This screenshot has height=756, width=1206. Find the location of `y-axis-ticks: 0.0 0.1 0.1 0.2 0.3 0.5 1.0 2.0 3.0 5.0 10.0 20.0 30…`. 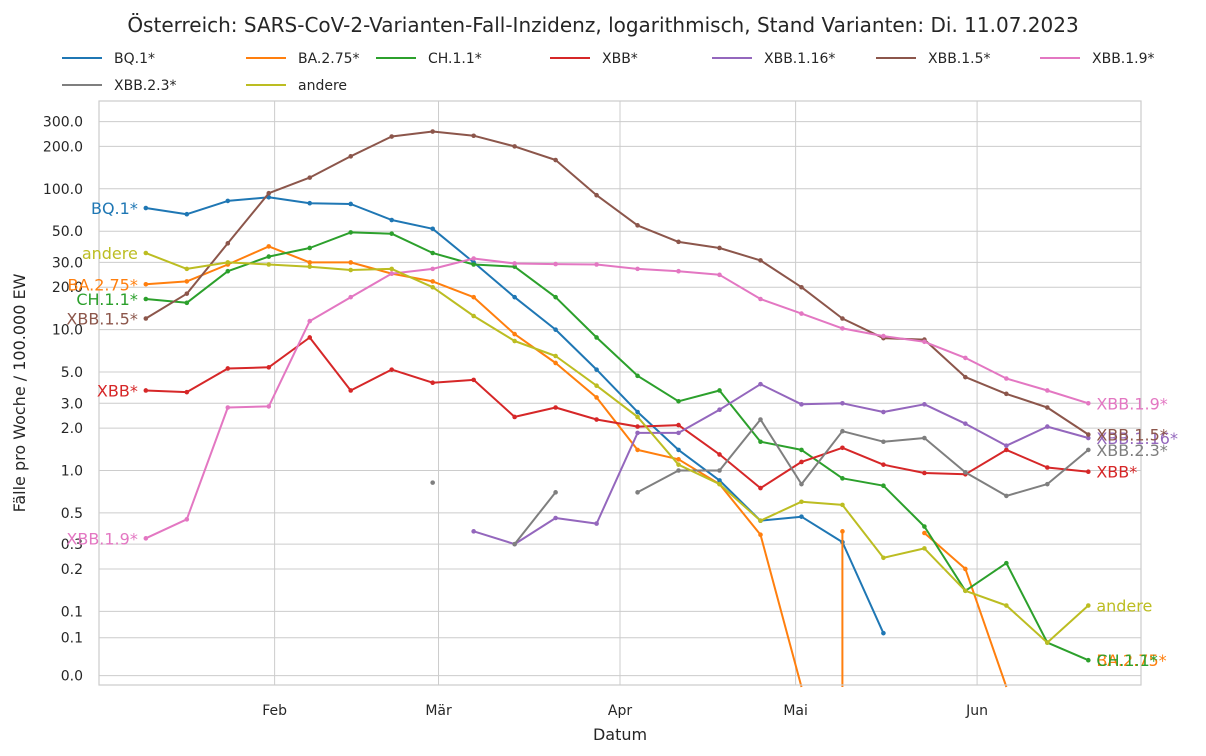

y-axis-ticks: 0.0 0.1 0.1 0.2 0.3 0.5 1.0 2.0 3.0 5.0 10.0 20.0 30… is located at coordinates (63, 400).